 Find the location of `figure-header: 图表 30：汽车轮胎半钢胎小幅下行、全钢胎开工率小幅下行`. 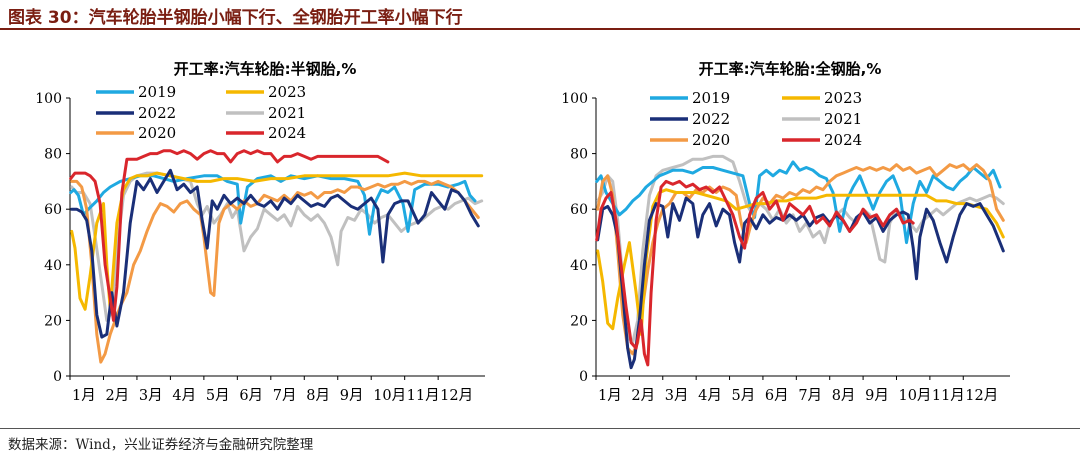

figure-header: 图表 30：汽车轮胎半钢胎小幅下行、全钢胎开工率小幅下行 is located at coordinates (540, 15).